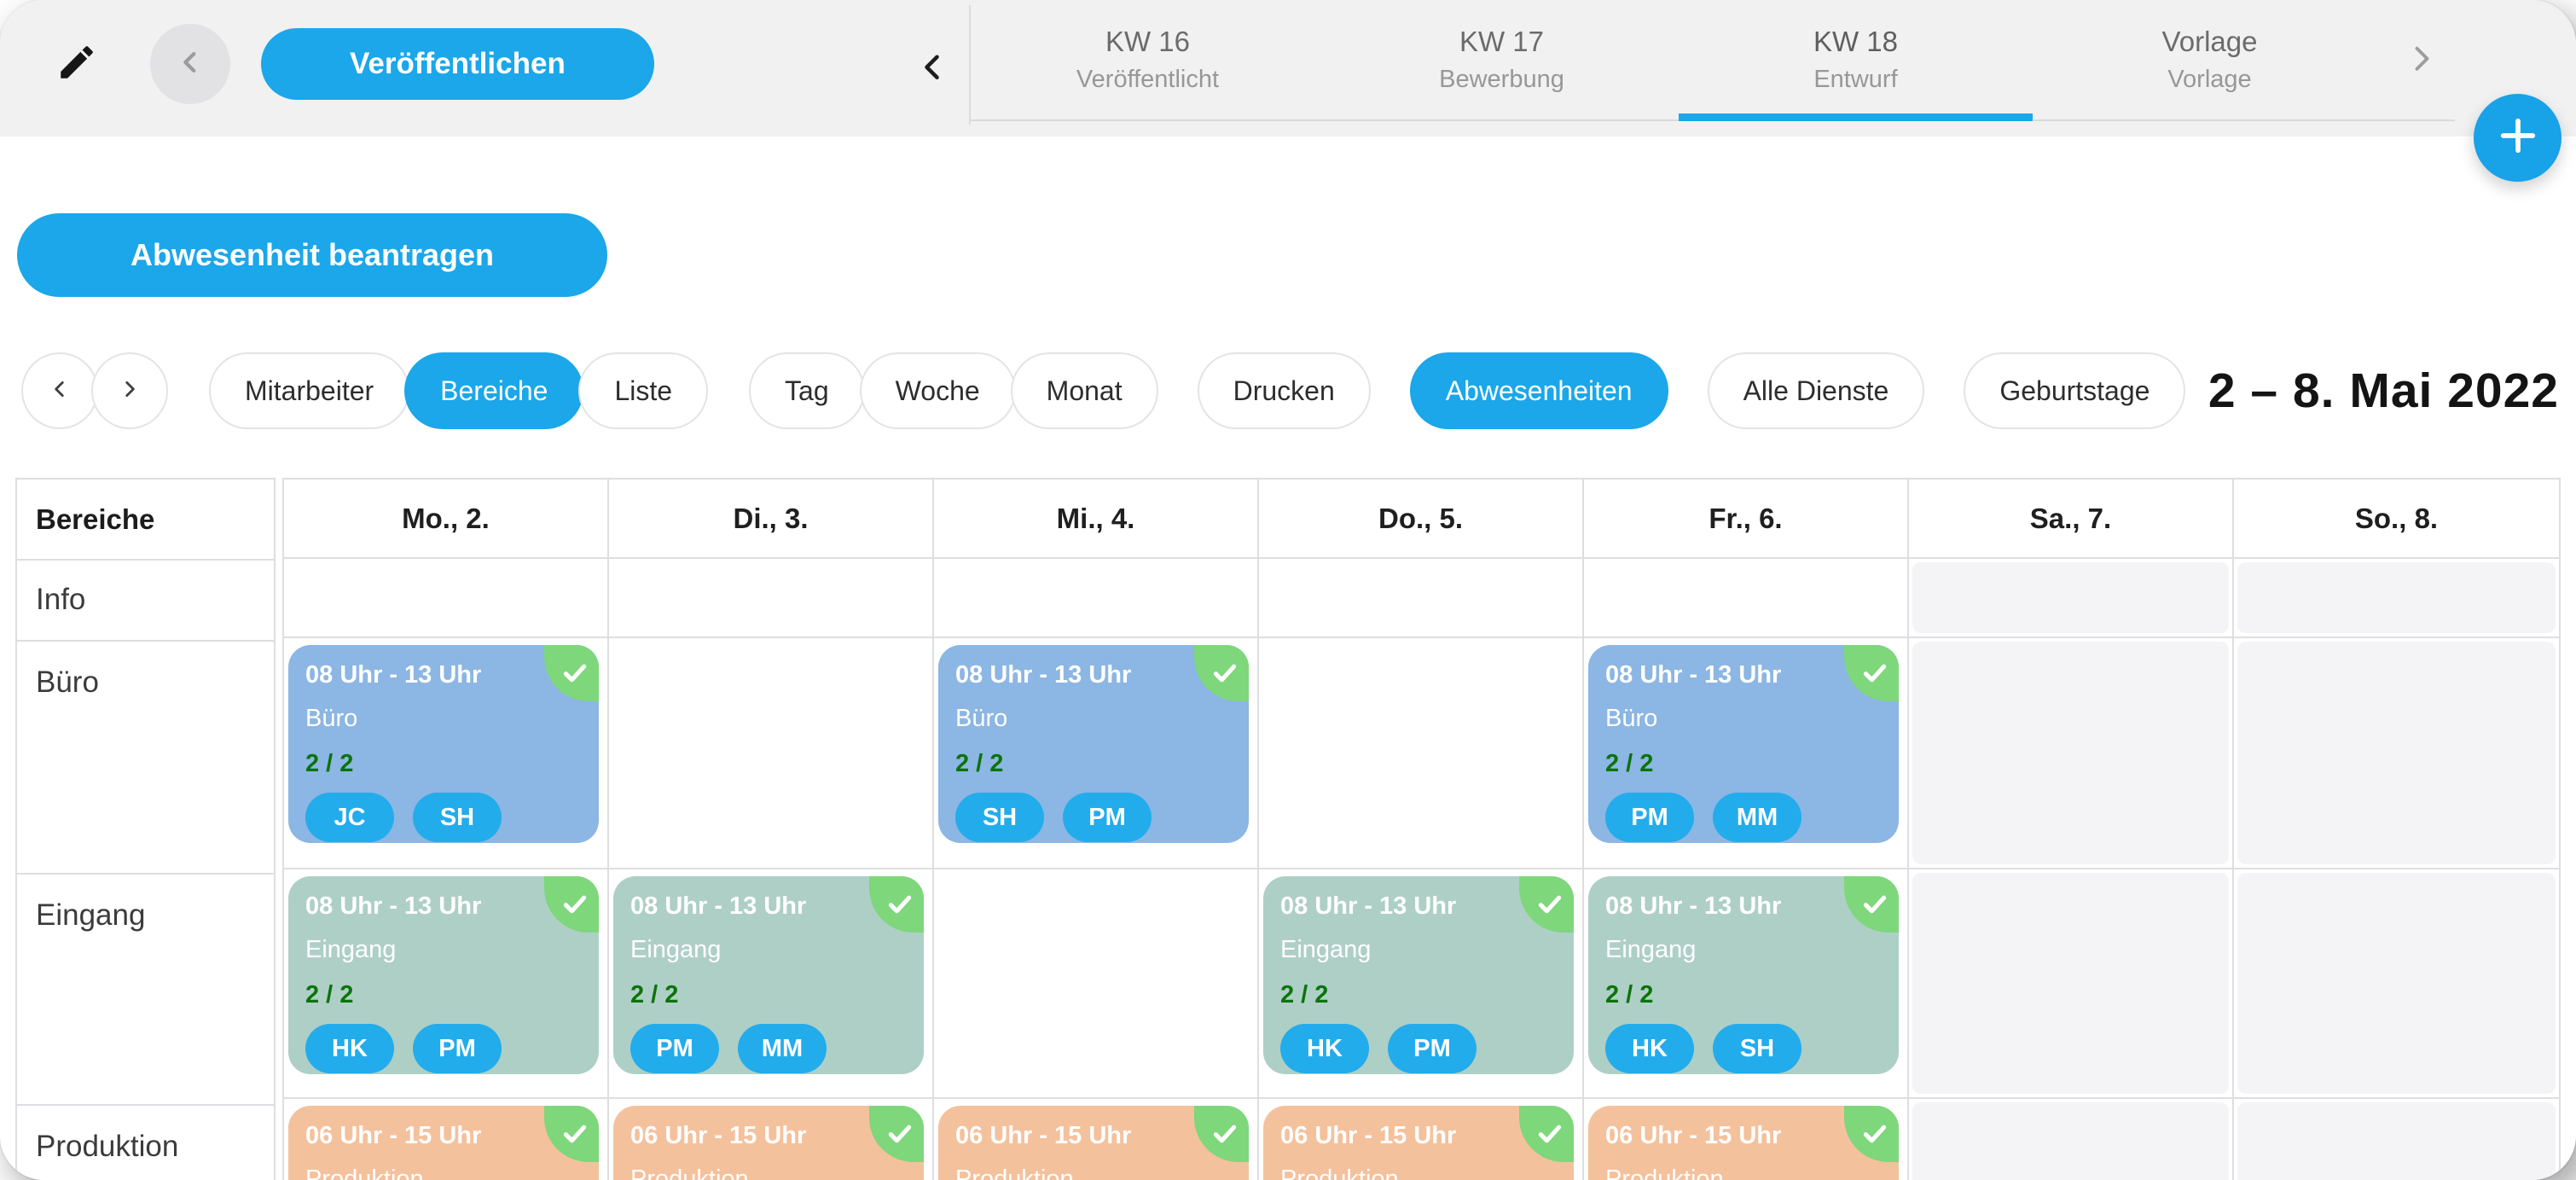  I want to click on filter-chip-geburtstage: Geburtstage, so click(2075, 390).